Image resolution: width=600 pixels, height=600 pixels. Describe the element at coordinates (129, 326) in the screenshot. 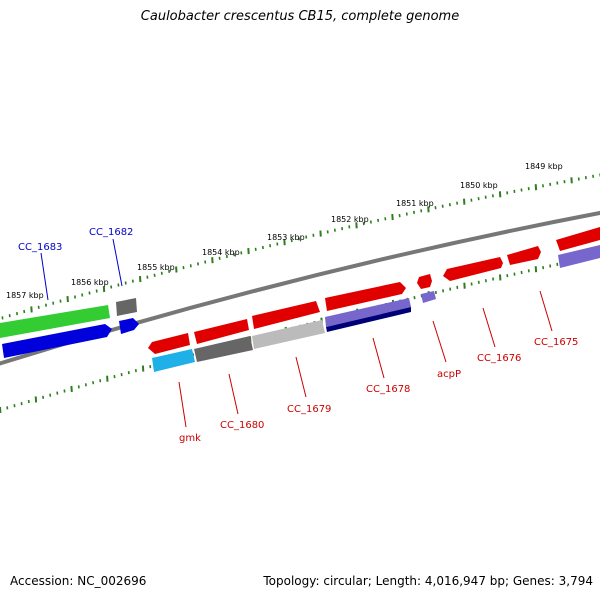

I see `gene-cc1682` at that location.